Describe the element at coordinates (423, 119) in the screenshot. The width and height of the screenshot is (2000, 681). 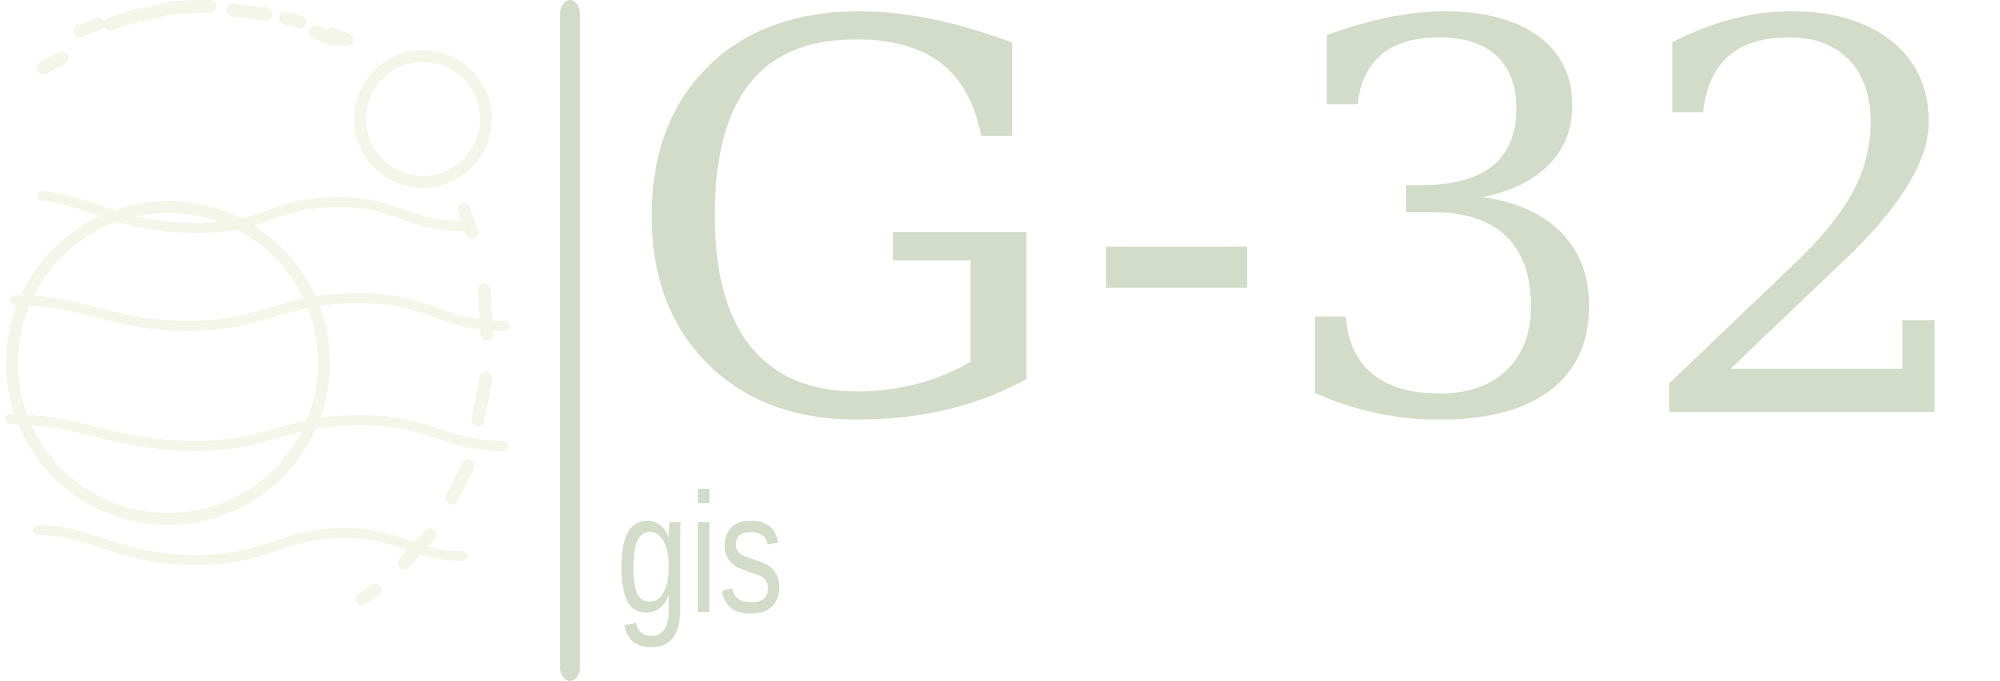
I see `moon-circle` at that location.